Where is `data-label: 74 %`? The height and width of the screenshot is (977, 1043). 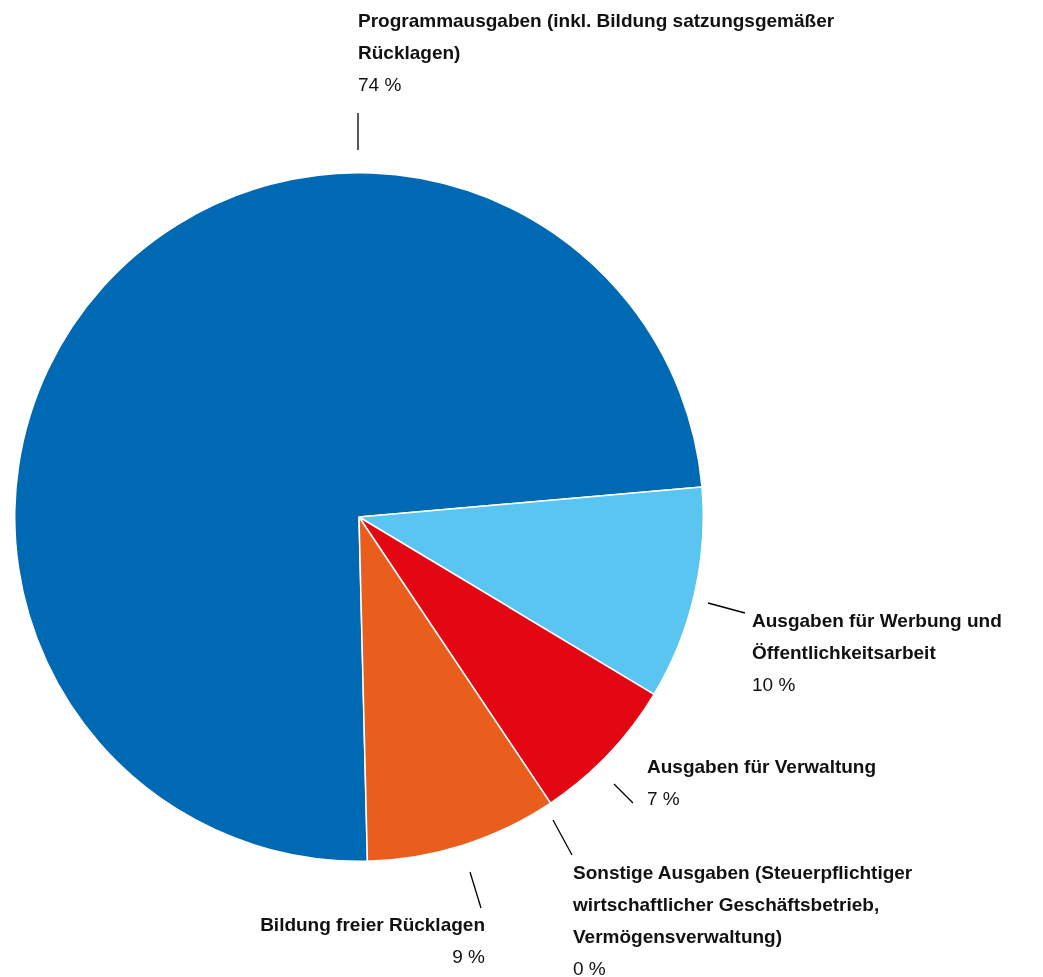
data-label: 74 % is located at coordinates (380, 85).